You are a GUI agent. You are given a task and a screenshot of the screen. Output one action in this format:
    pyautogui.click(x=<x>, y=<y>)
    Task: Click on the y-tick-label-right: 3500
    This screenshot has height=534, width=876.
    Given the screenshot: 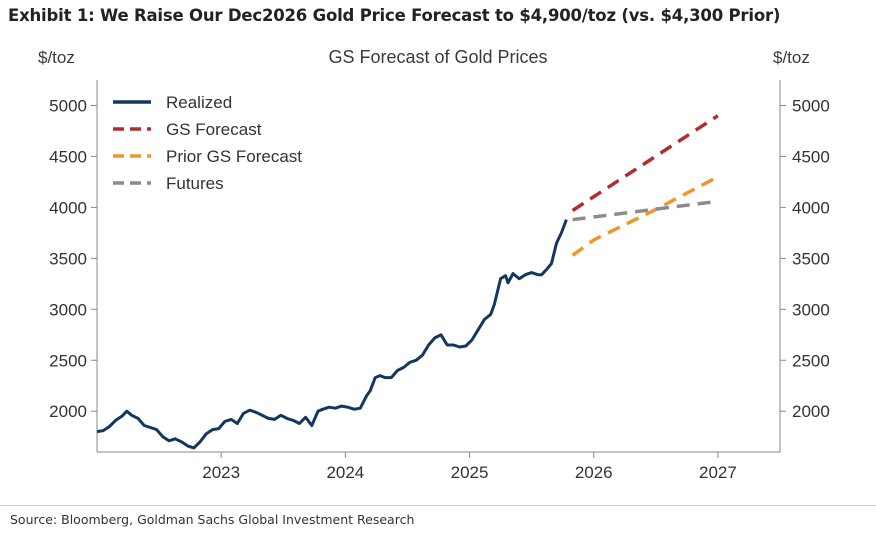 What is the action you would take?
    pyautogui.click(x=811, y=258)
    